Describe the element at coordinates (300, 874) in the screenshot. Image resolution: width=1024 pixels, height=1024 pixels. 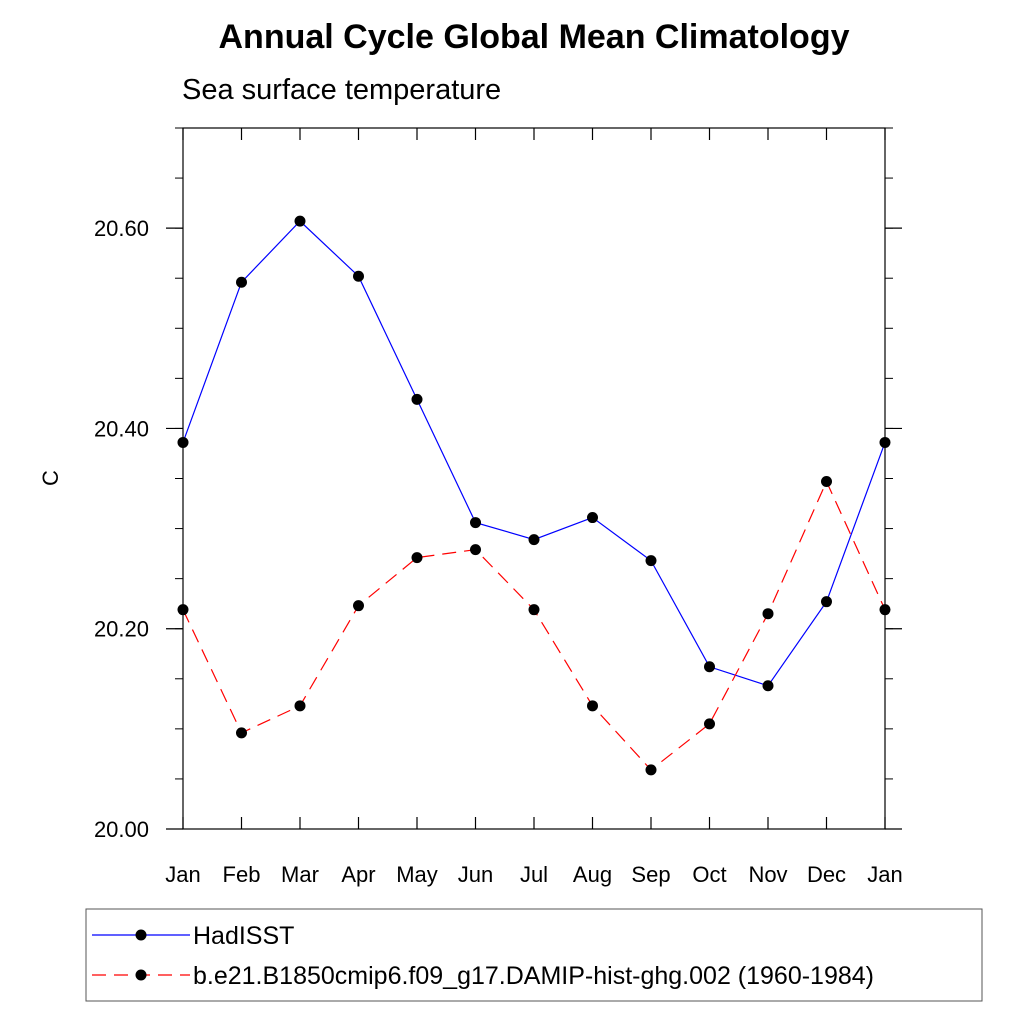
I see `x-tick-label: Mar` at that location.